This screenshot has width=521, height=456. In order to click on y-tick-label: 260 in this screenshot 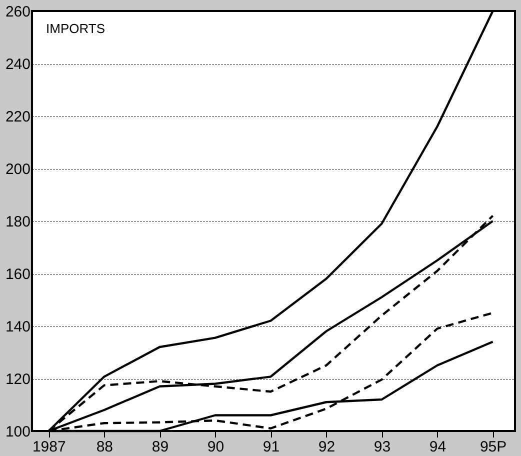, I will do `click(17, 12)`.